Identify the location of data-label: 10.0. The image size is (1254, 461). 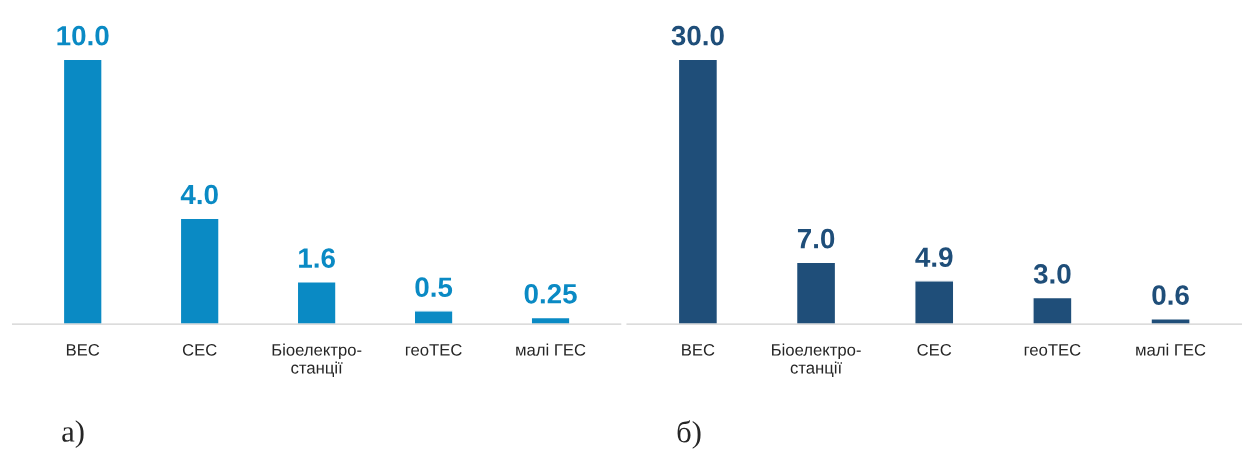
(83, 35).